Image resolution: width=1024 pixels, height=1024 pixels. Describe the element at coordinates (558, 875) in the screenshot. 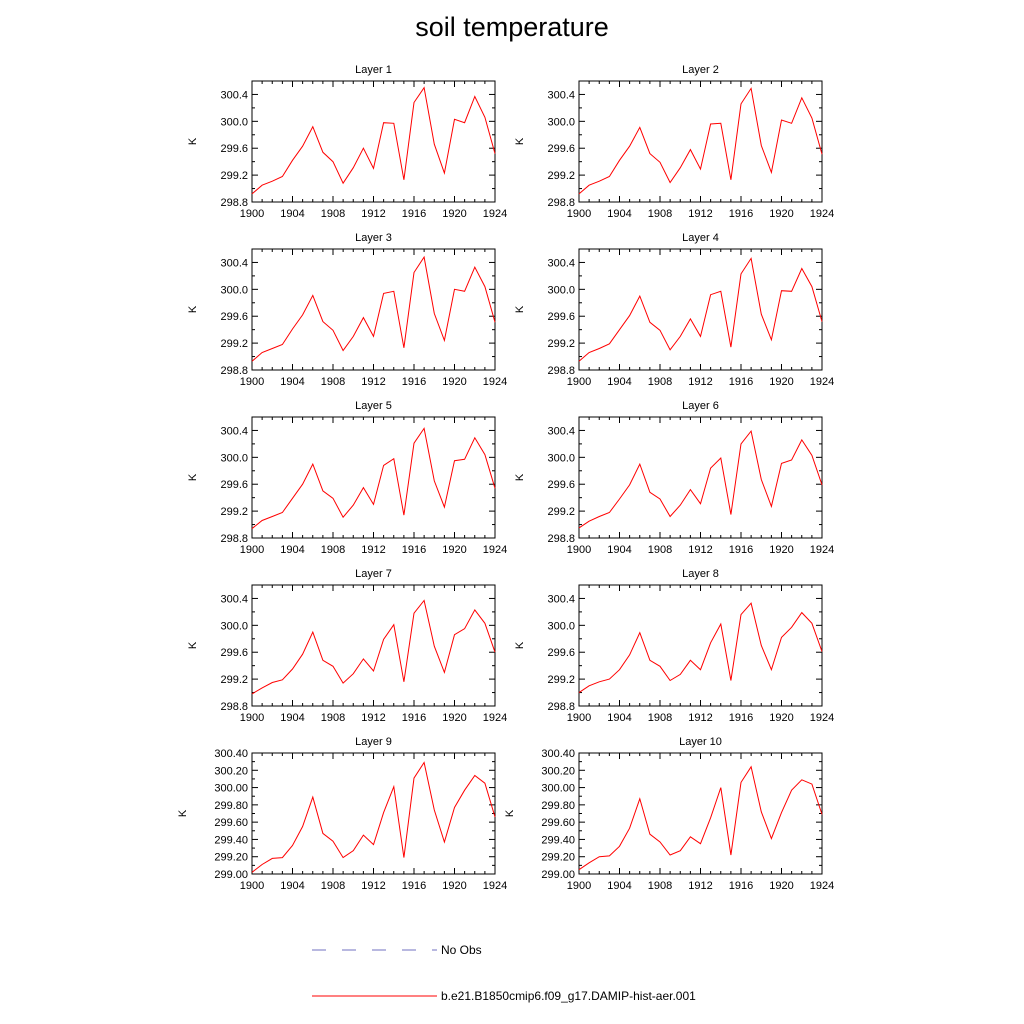

I see `y-tick-label: 299.00` at that location.